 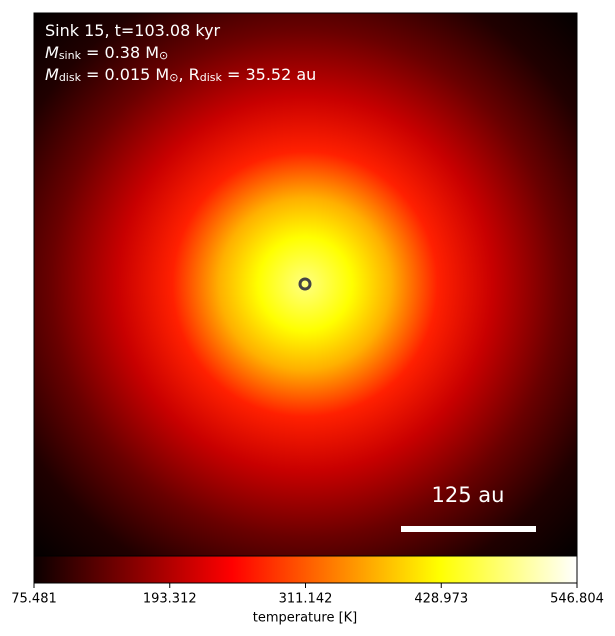 I want to click on colorbar-axis: 75.481 193.312 311.142 428.973 546.804, so click(x=307, y=595).